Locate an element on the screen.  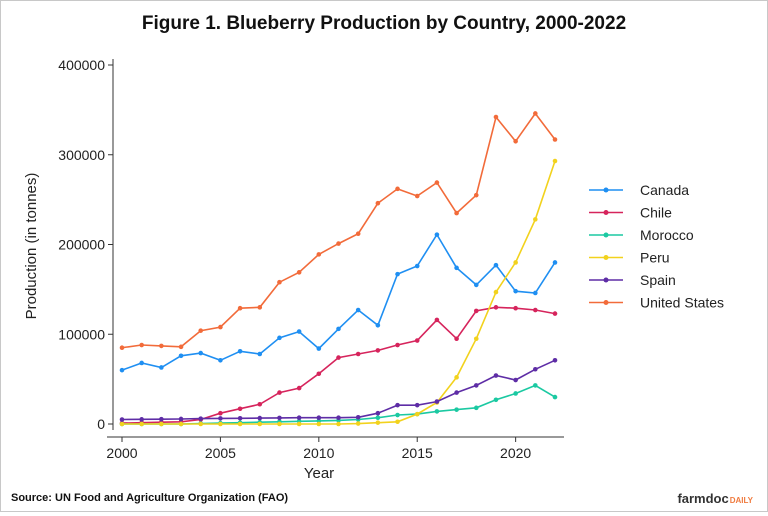
y-tick-label: 0 is located at coordinates (101, 424).